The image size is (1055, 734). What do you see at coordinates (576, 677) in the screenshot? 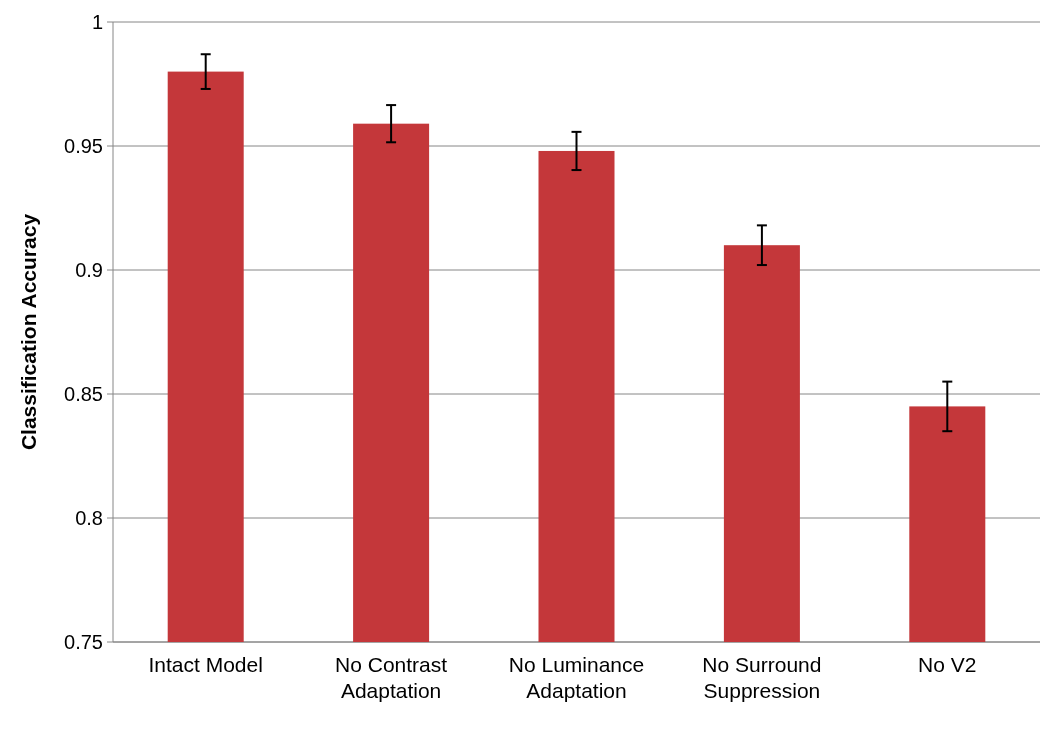
I see `x-tick-label: No Luminance Adaptation` at bounding box center [576, 677].